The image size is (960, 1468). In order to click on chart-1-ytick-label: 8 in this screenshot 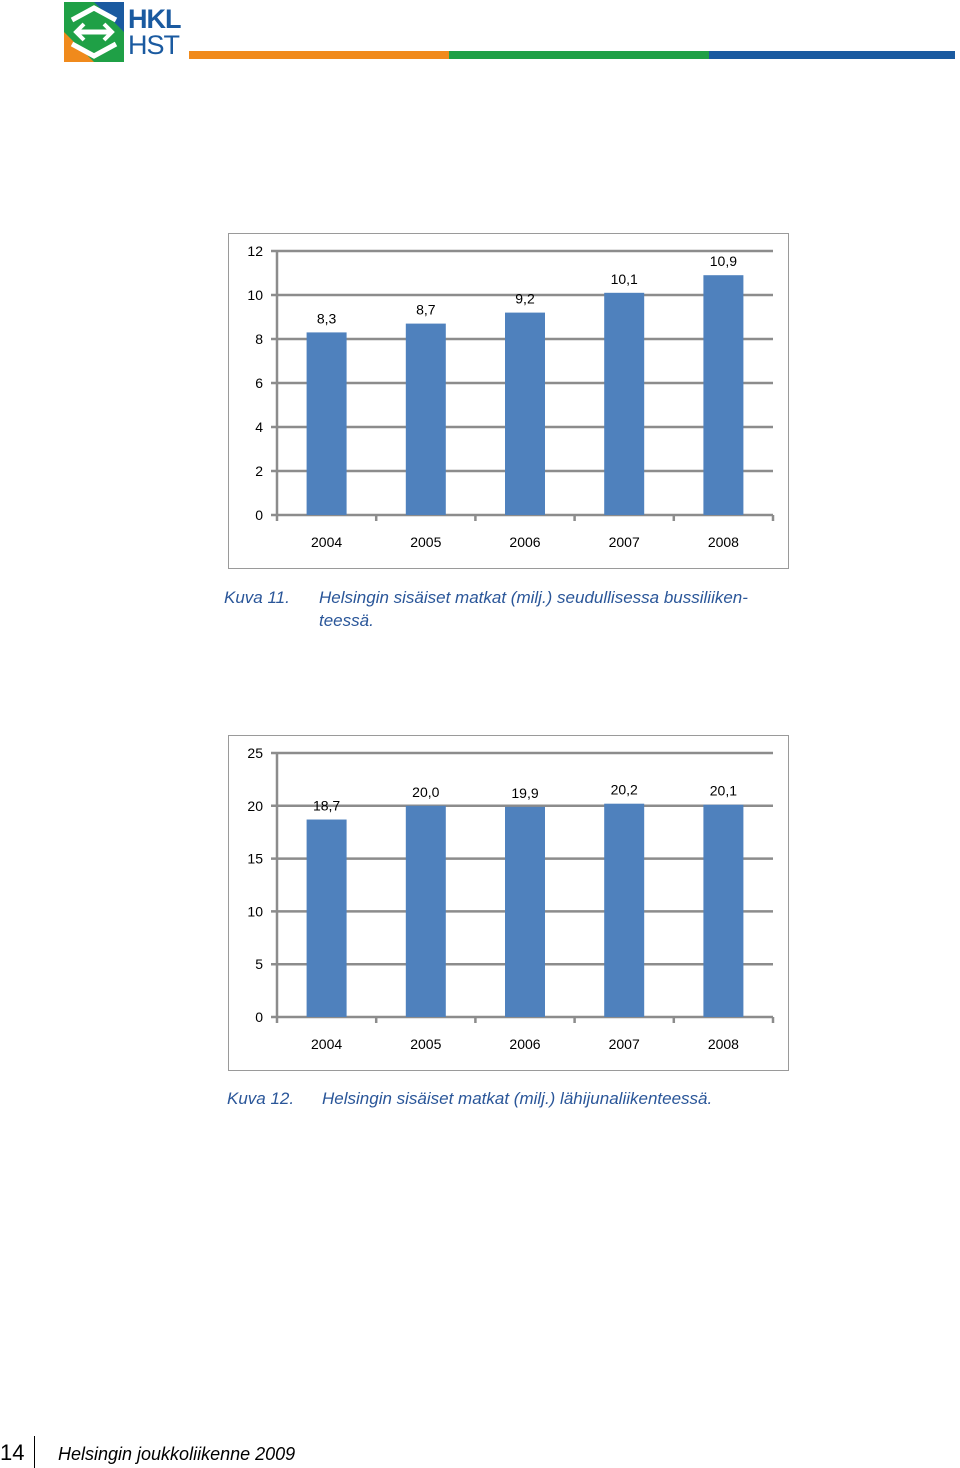, I will do `click(259, 339)`.